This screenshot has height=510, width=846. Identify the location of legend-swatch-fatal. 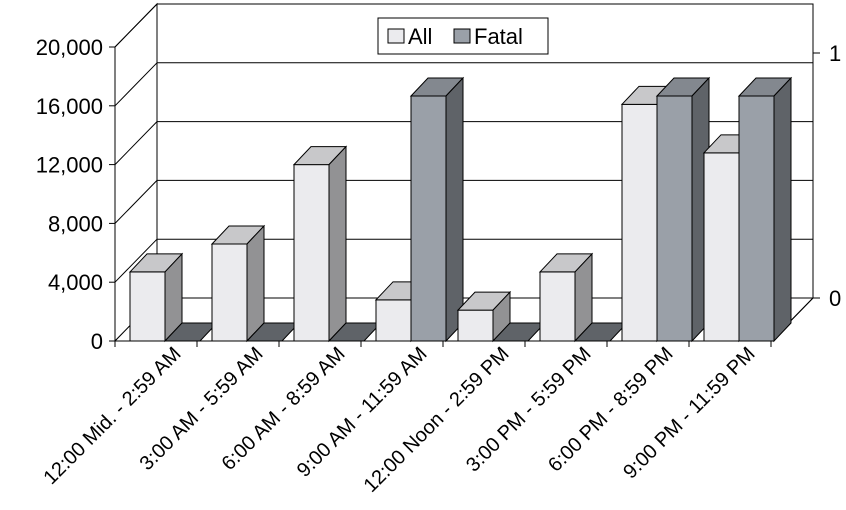
(462, 36).